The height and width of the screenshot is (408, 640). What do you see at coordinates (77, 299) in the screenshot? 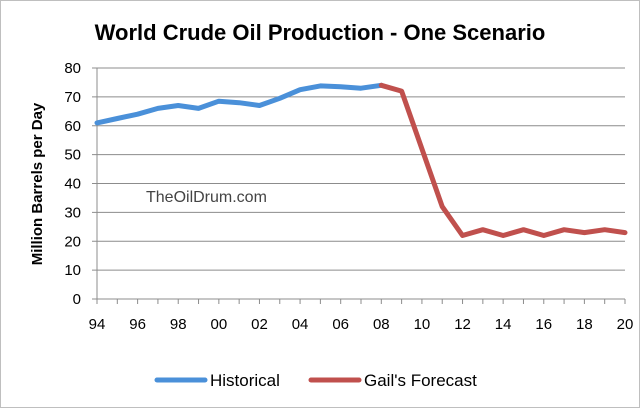
I see `y-tick-label: 0` at bounding box center [77, 299].